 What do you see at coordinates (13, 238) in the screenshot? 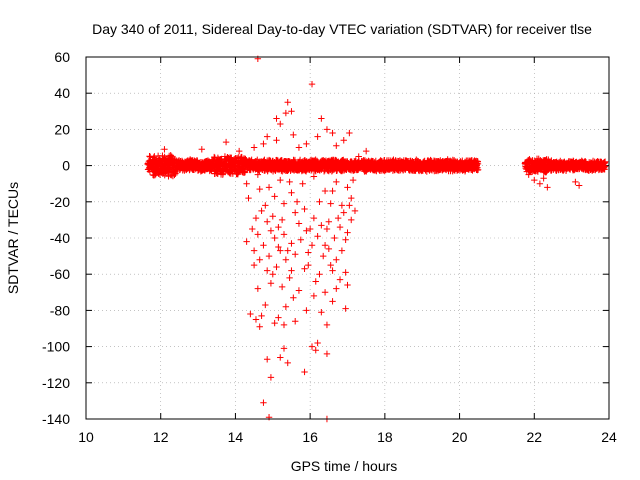
I see `y-axis-label: SDTVAR / TECUs` at bounding box center [13, 238].